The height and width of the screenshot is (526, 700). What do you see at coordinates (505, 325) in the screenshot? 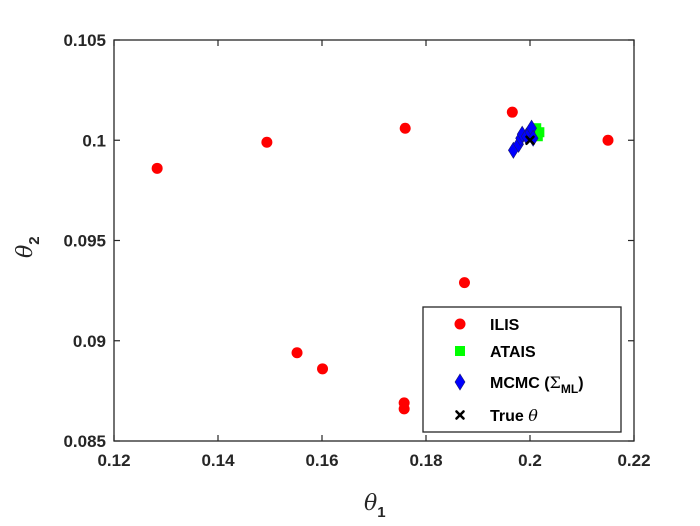
I see `legend-ilis-label: ILIS` at bounding box center [505, 325].